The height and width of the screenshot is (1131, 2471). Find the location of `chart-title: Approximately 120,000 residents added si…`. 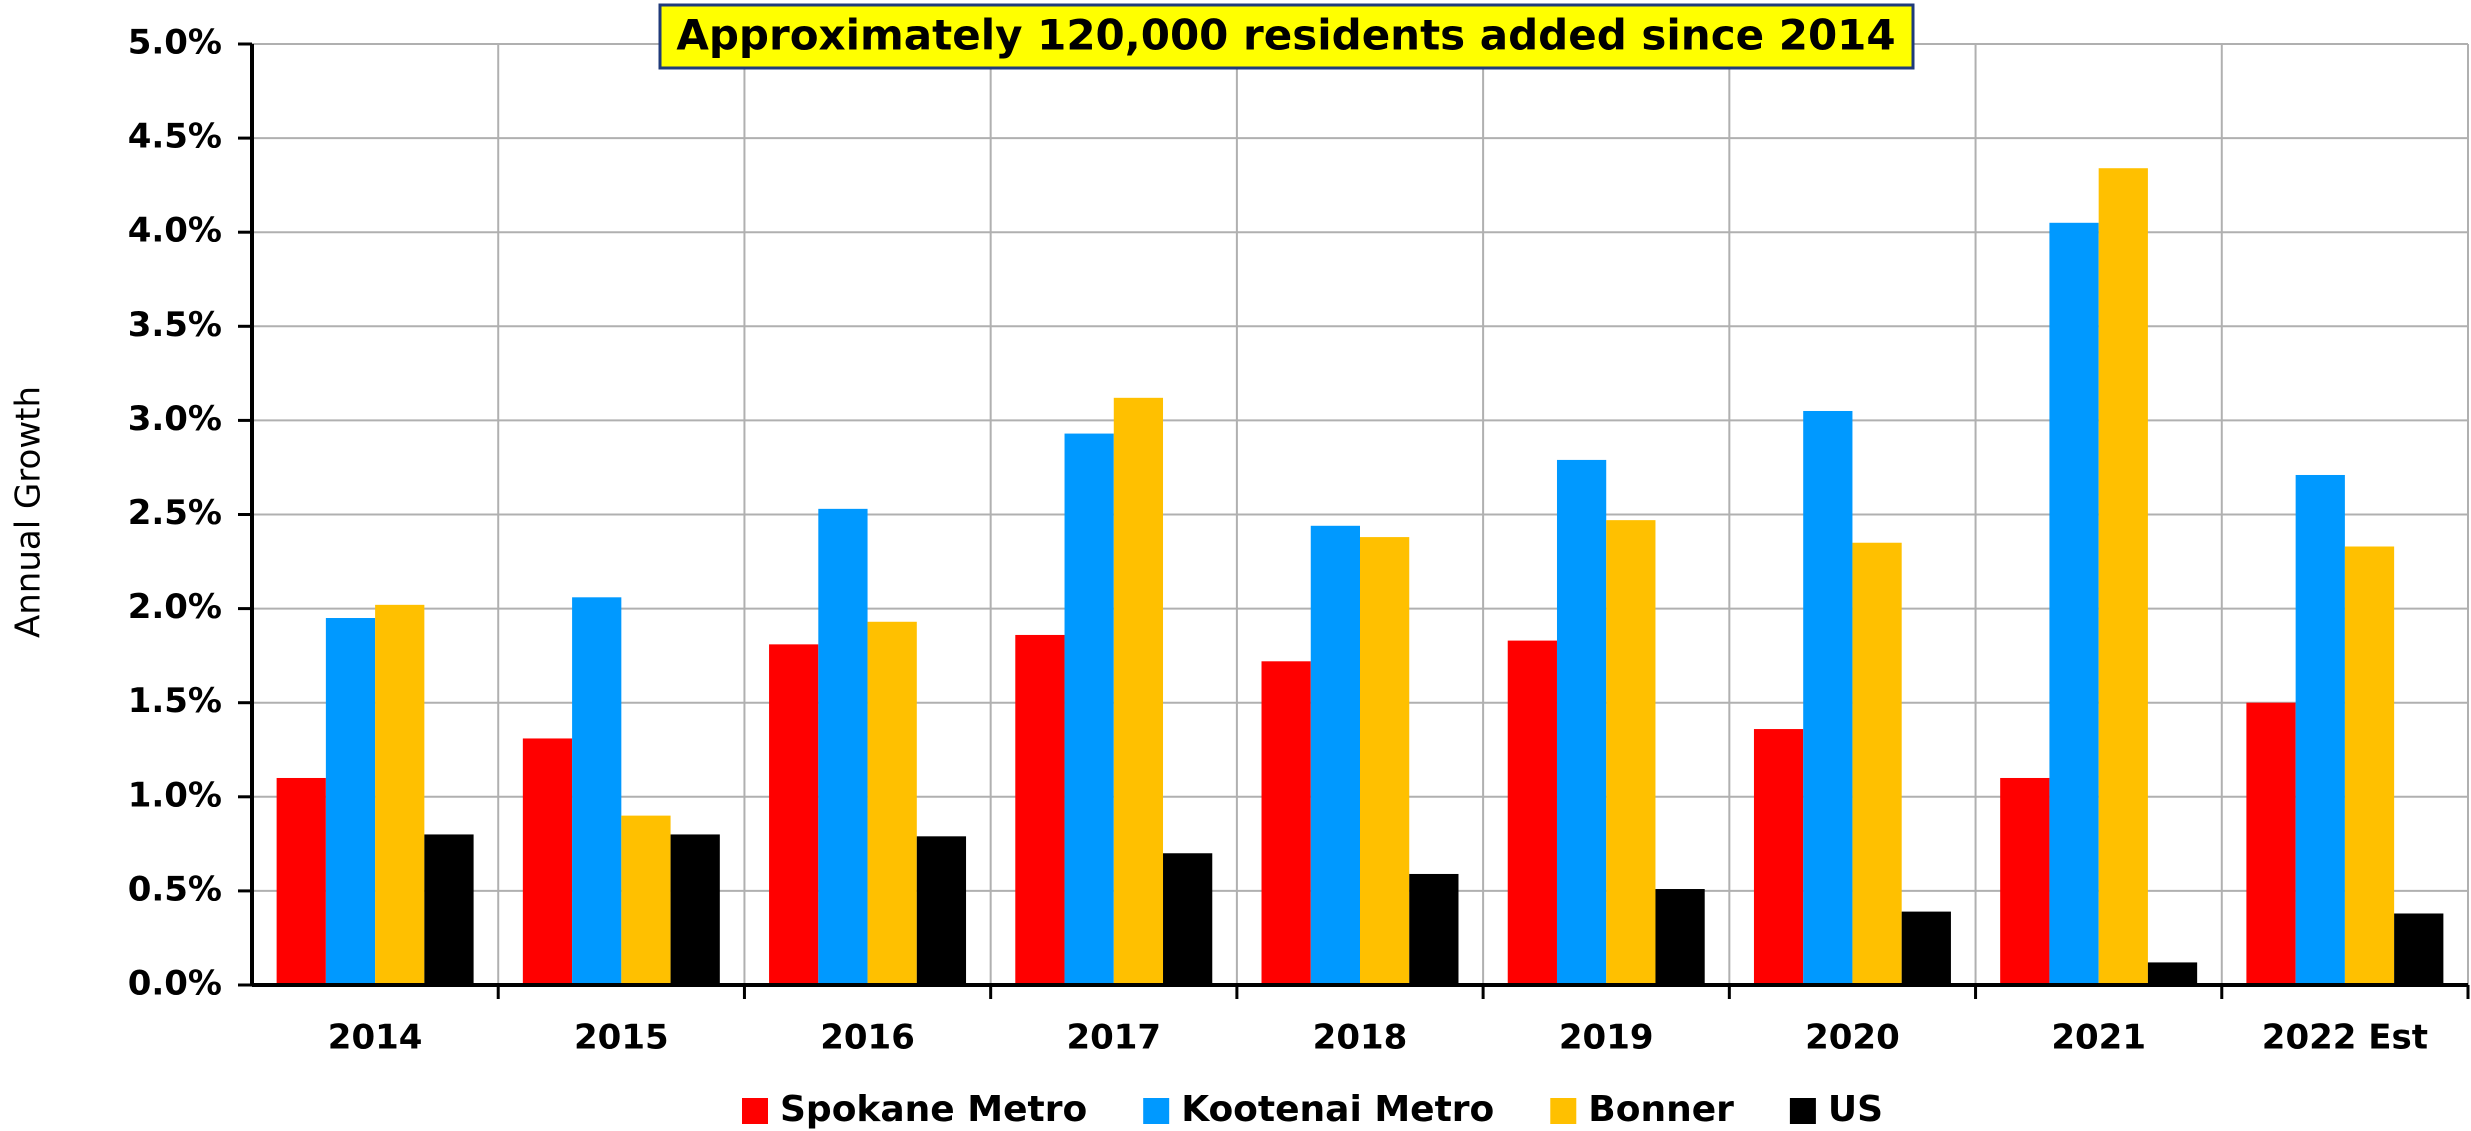

chart-title: Approximately 120,000 residents added si… is located at coordinates (1285, 35).